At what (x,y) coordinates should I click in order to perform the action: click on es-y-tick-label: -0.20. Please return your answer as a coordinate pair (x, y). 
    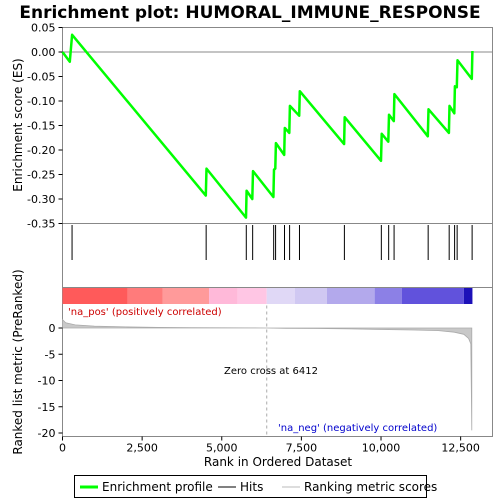
    Looking at the image, I should click on (41, 150).